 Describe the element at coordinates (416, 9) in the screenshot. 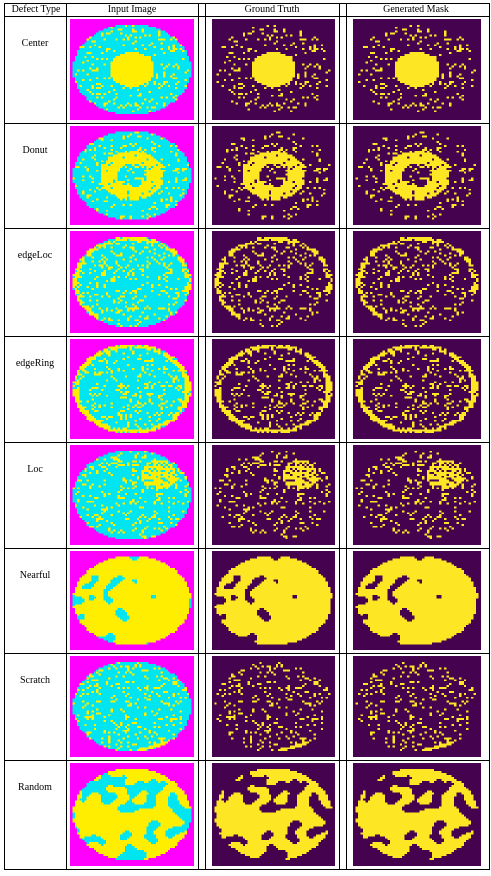

I see `header-generated-mask: Generated Mask` at that location.